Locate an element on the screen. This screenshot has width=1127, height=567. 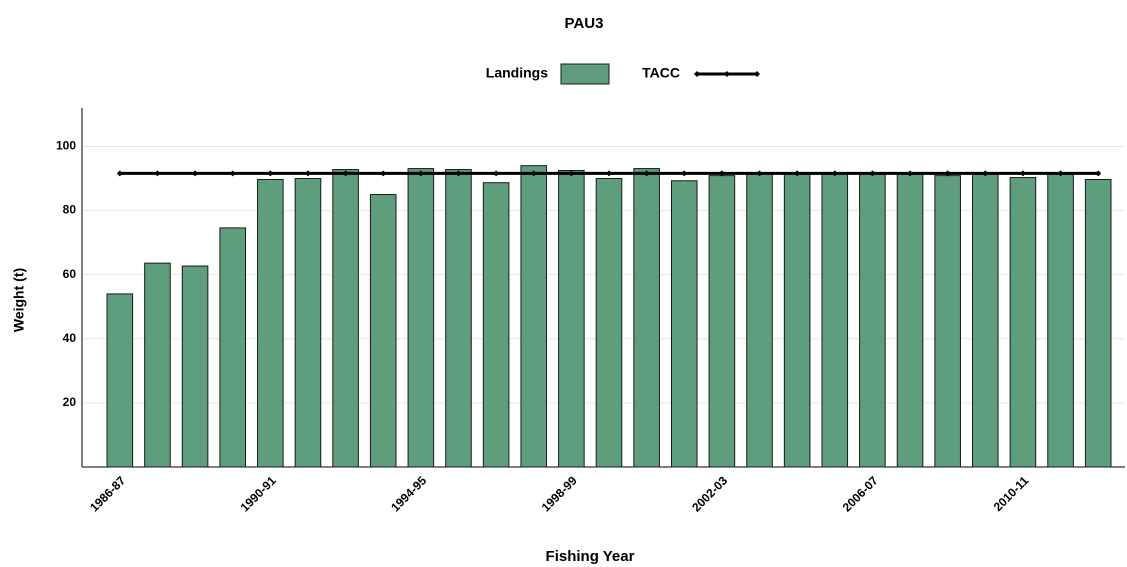
x-tick-label: 1990-91 is located at coordinates (258, 493).